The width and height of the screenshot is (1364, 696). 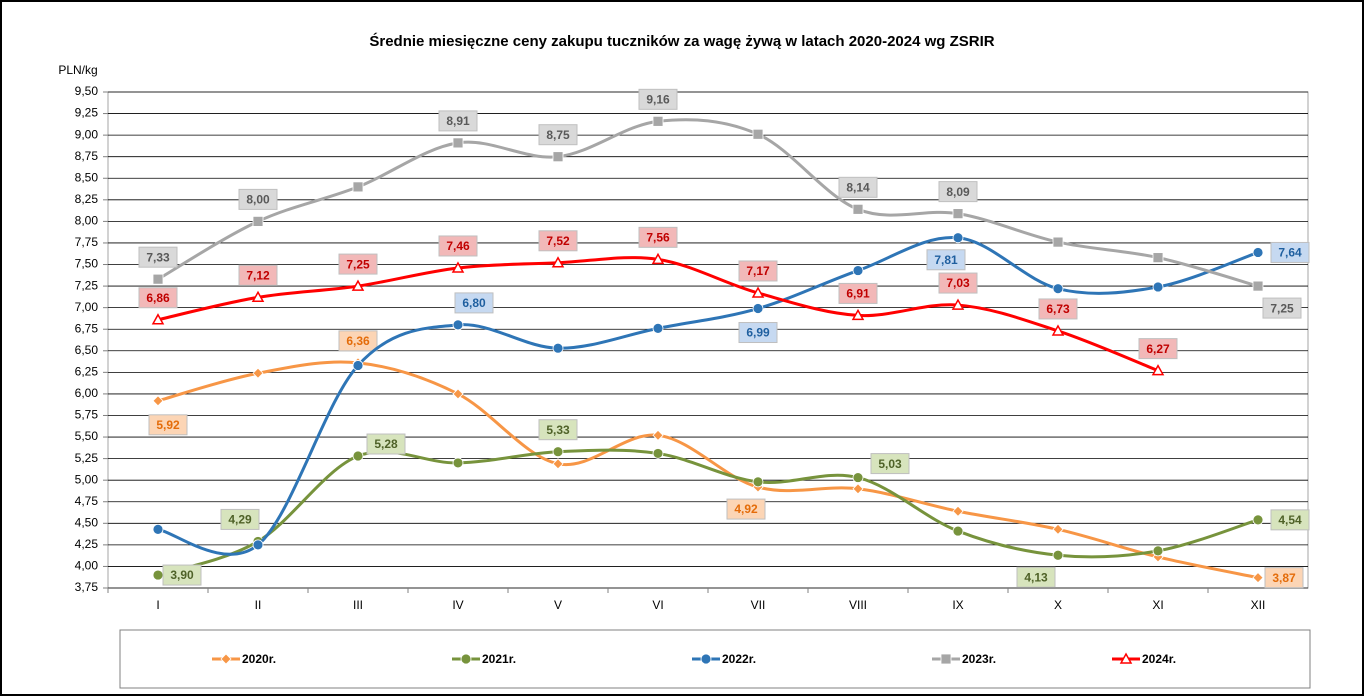 What do you see at coordinates (1159, 659) in the screenshot?
I see `legend-label: 2024r.` at bounding box center [1159, 659].